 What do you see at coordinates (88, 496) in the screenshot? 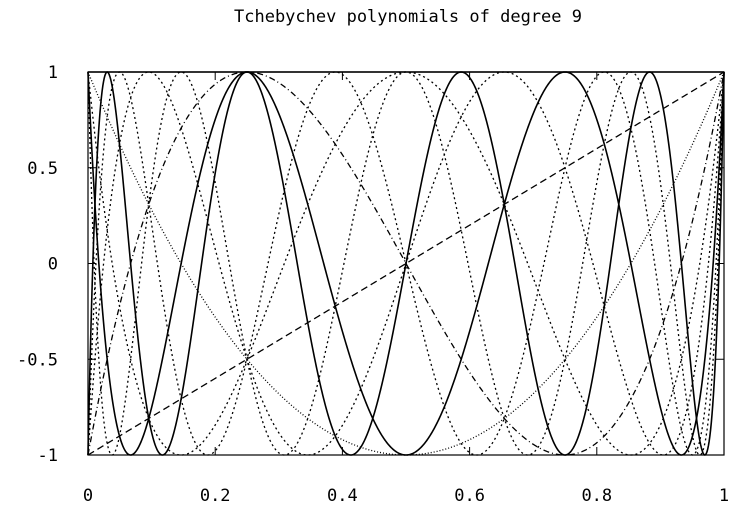
I see `x-tick-label: 0` at bounding box center [88, 496].